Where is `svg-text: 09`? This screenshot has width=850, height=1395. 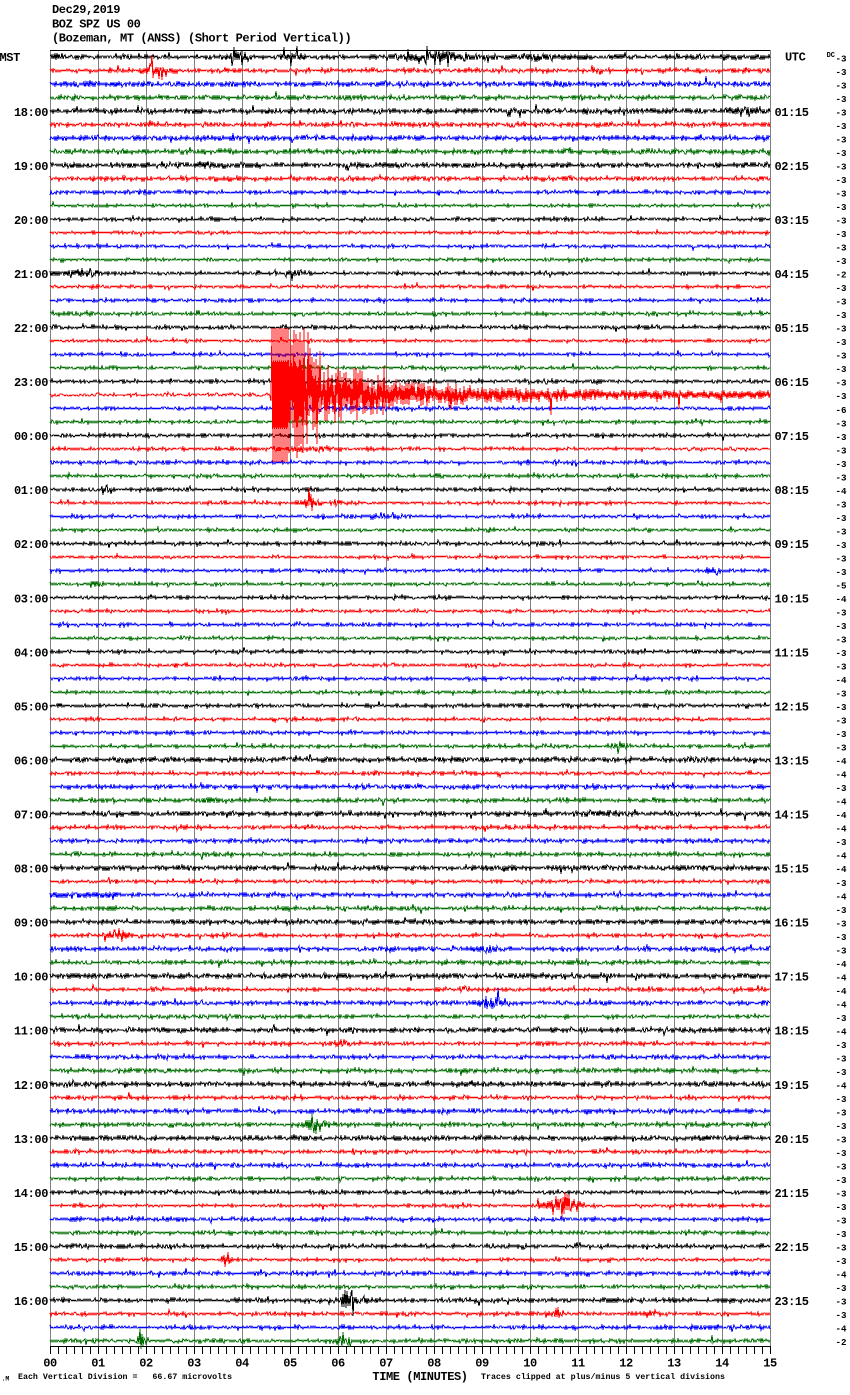
svg-text: 09 is located at coordinates (482, 1364).